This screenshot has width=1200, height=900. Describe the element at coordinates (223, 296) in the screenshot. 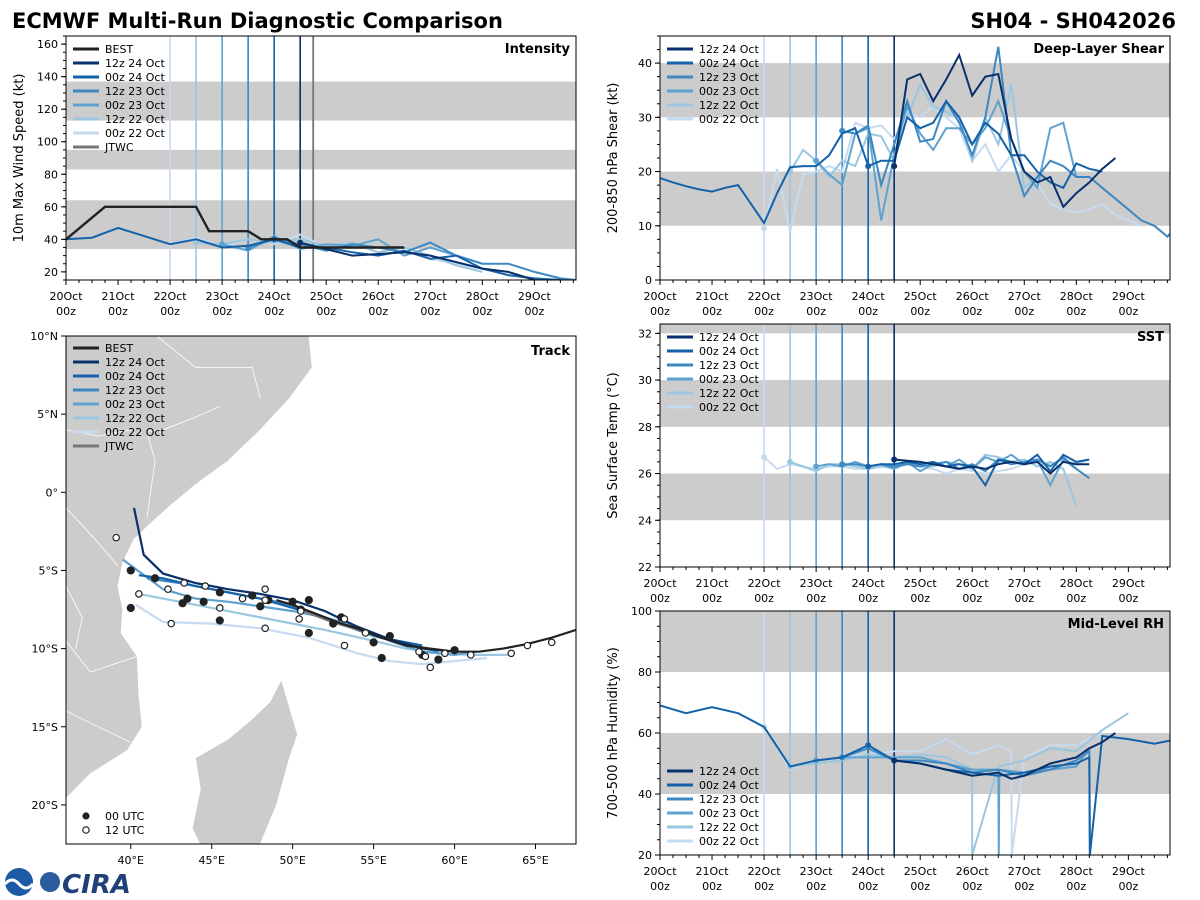

I see `intensity-xtick-day: 23Oct` at that location.